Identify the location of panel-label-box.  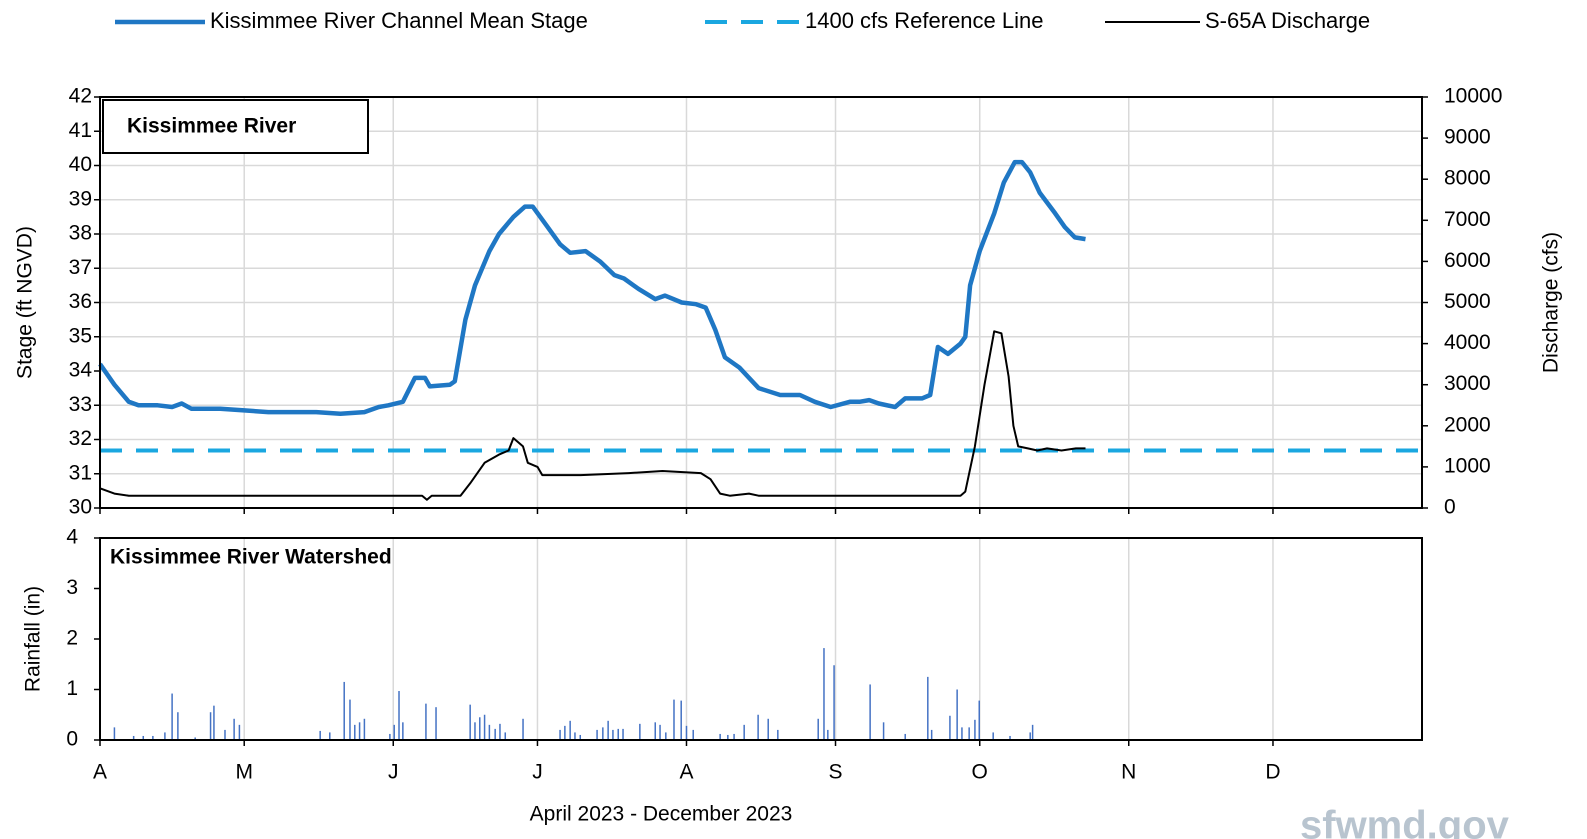
(235, 126).